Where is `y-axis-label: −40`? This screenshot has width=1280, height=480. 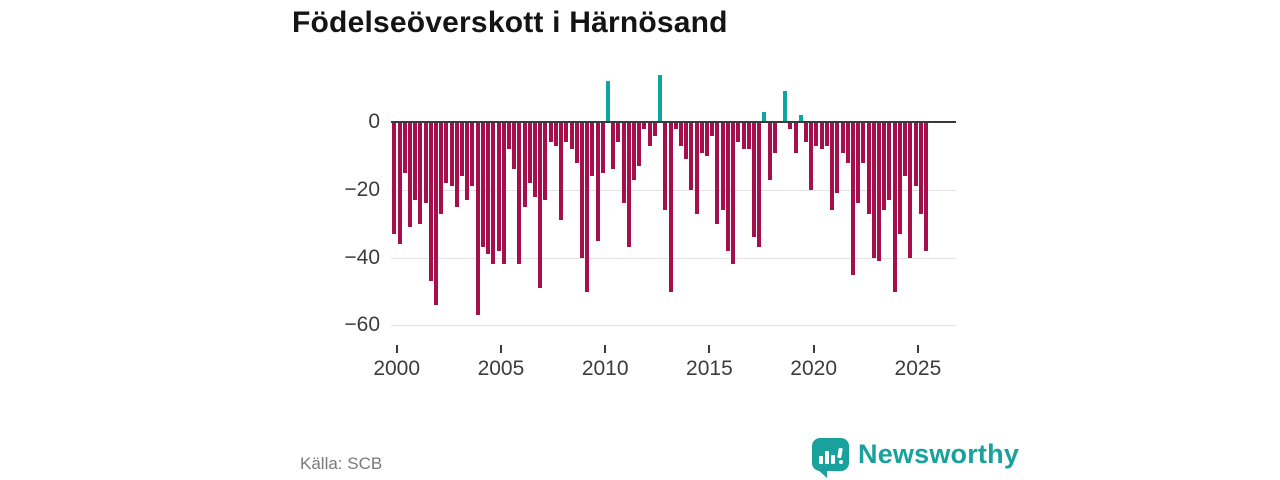 y-axis-label: −40 is located at coordinates (362, 257).